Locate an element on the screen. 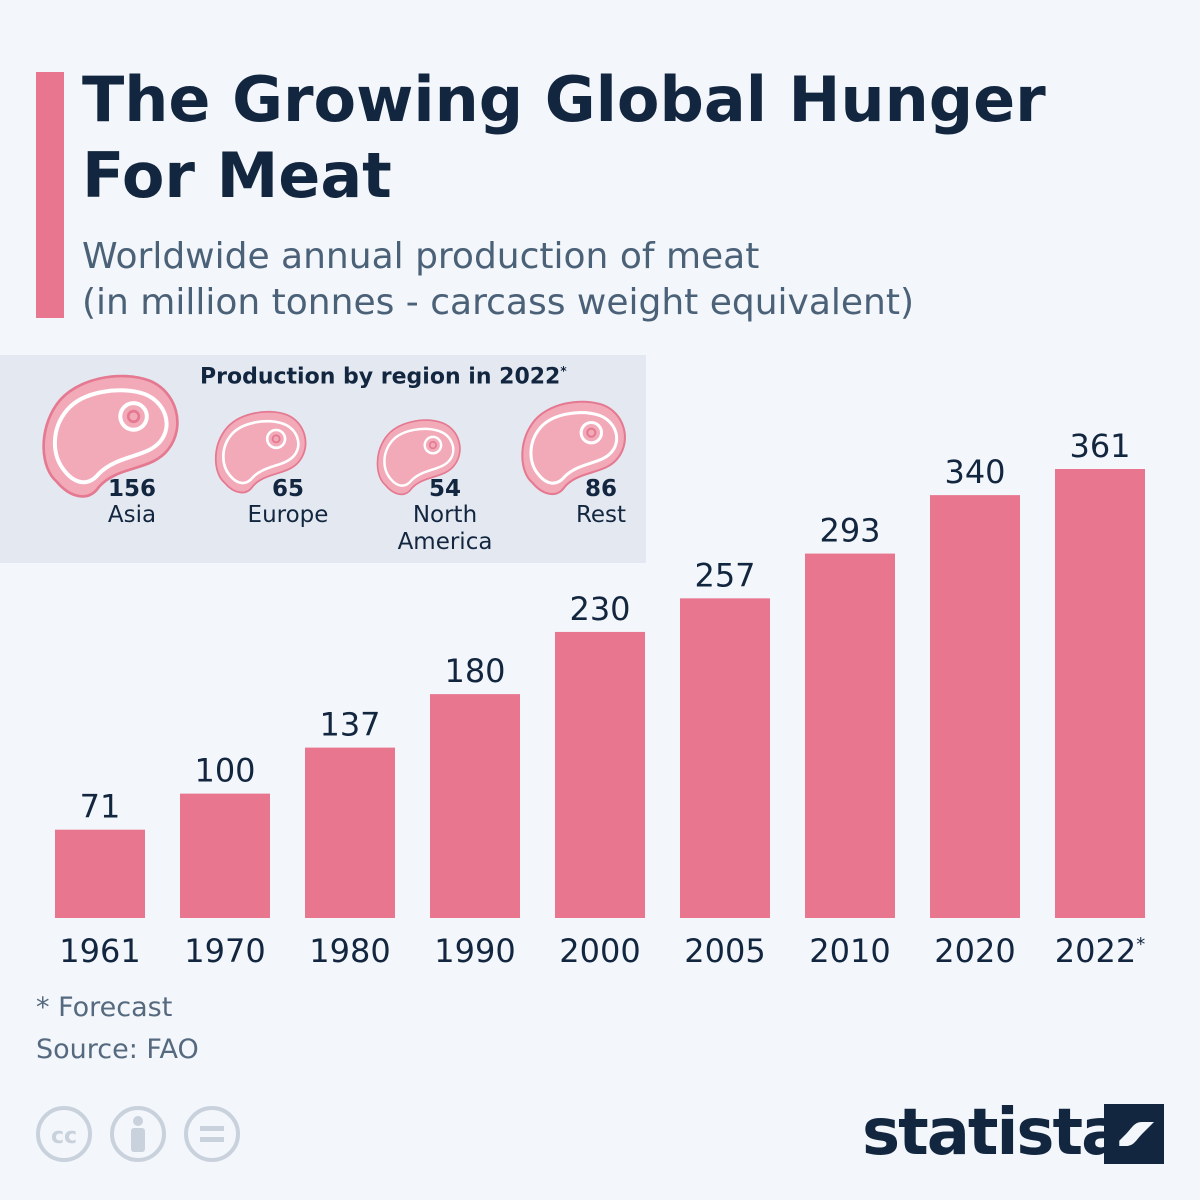 This screenshot has height=1200, width=1200. x-axis-label: 2010 is located at coordinates (849, 951).